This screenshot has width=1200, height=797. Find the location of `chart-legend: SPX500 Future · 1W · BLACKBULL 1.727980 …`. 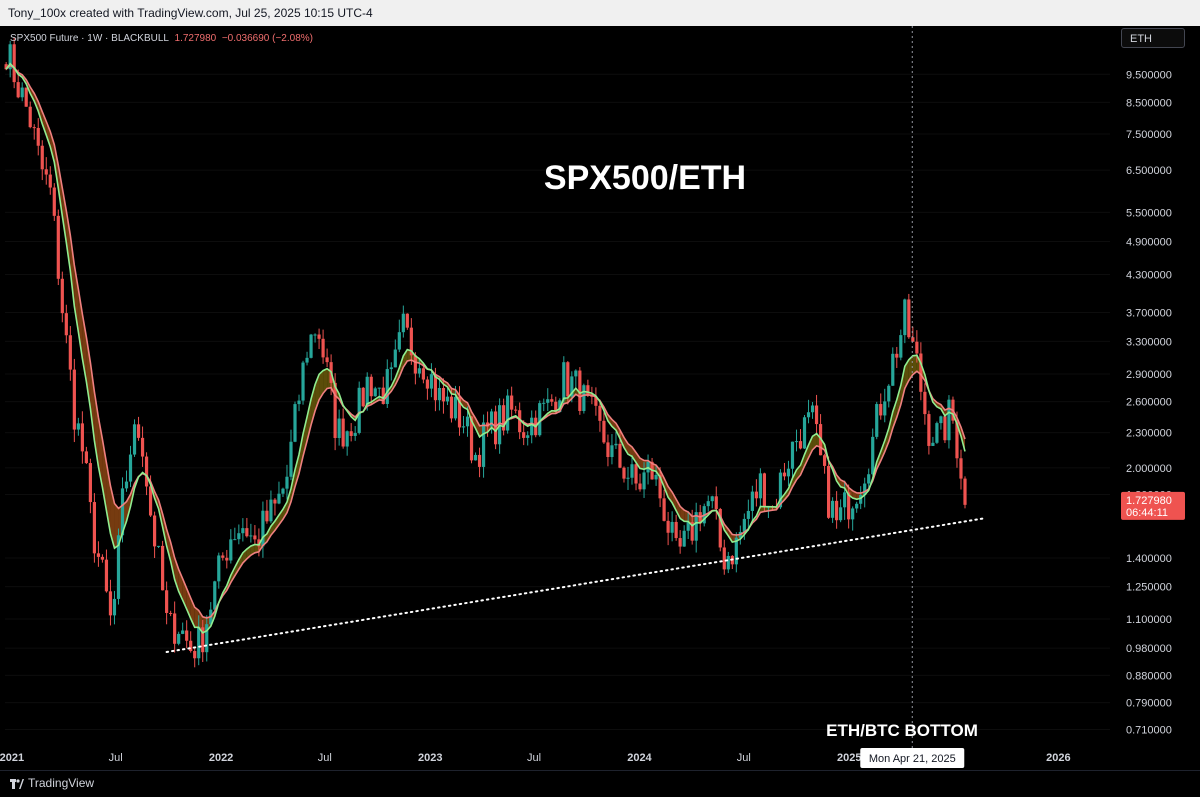

chart-legend: SPX500 Future · 1W · BLACKBULL 1.727980 … is located at coordinates (161, 38).